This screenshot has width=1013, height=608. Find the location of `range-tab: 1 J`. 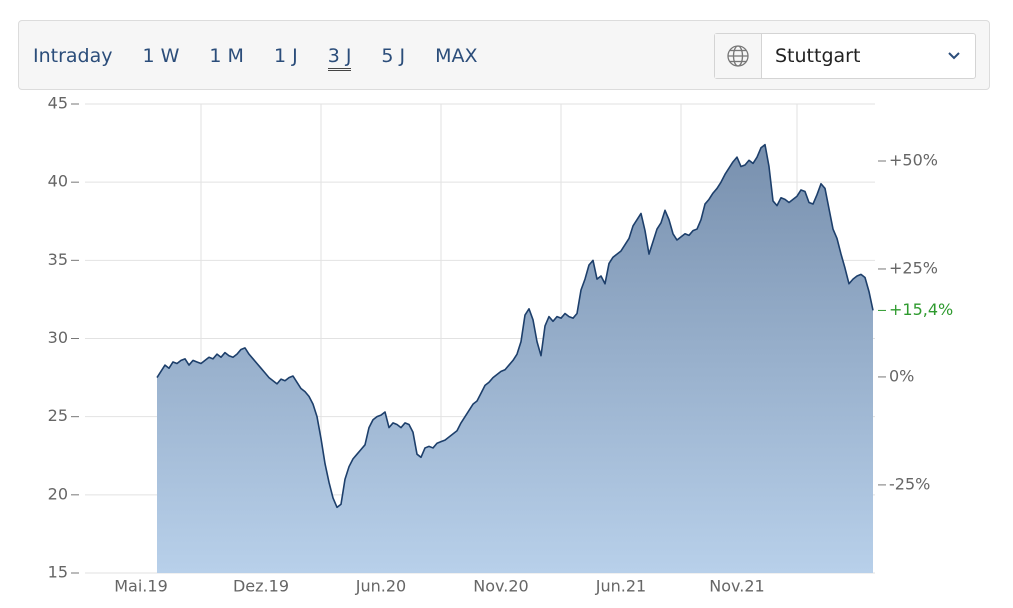

range-tab: 1 J is located at coordinates (285, 56).